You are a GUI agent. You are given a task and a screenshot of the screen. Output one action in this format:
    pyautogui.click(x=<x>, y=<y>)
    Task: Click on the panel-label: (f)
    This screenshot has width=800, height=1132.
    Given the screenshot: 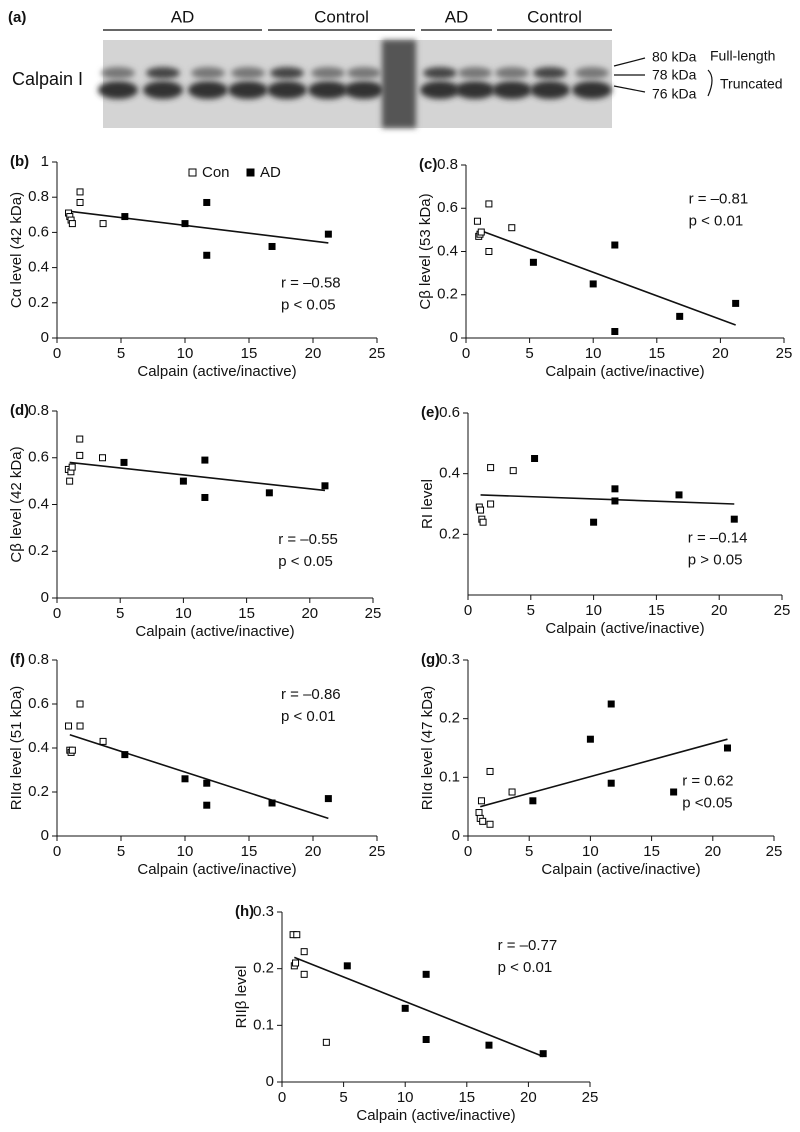 What is the action you would take?
    pyautogui.click(x=17, y=659)
    